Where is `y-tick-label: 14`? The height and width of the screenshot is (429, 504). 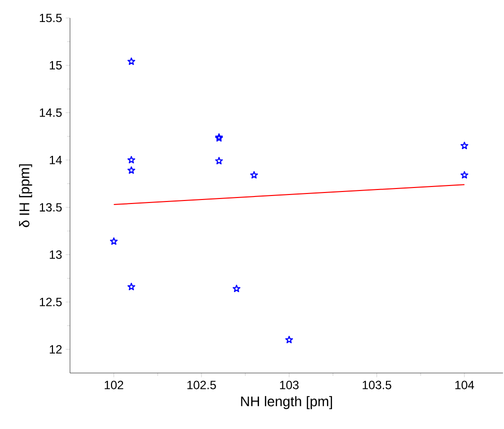 y-tick-label: 14 is located at coordinates (56, 160).